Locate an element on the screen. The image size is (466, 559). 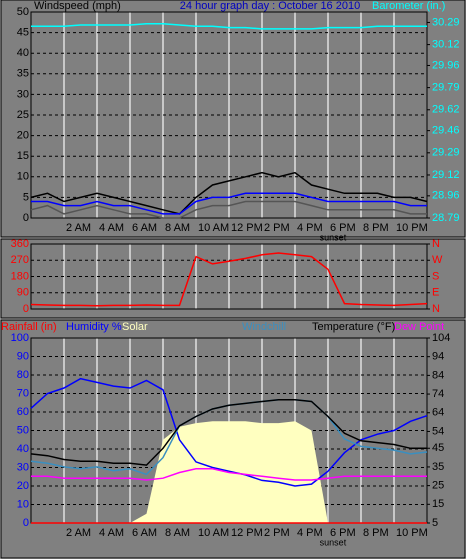
y2-tick-label: 29.79 is located at coordinates (446, 88).